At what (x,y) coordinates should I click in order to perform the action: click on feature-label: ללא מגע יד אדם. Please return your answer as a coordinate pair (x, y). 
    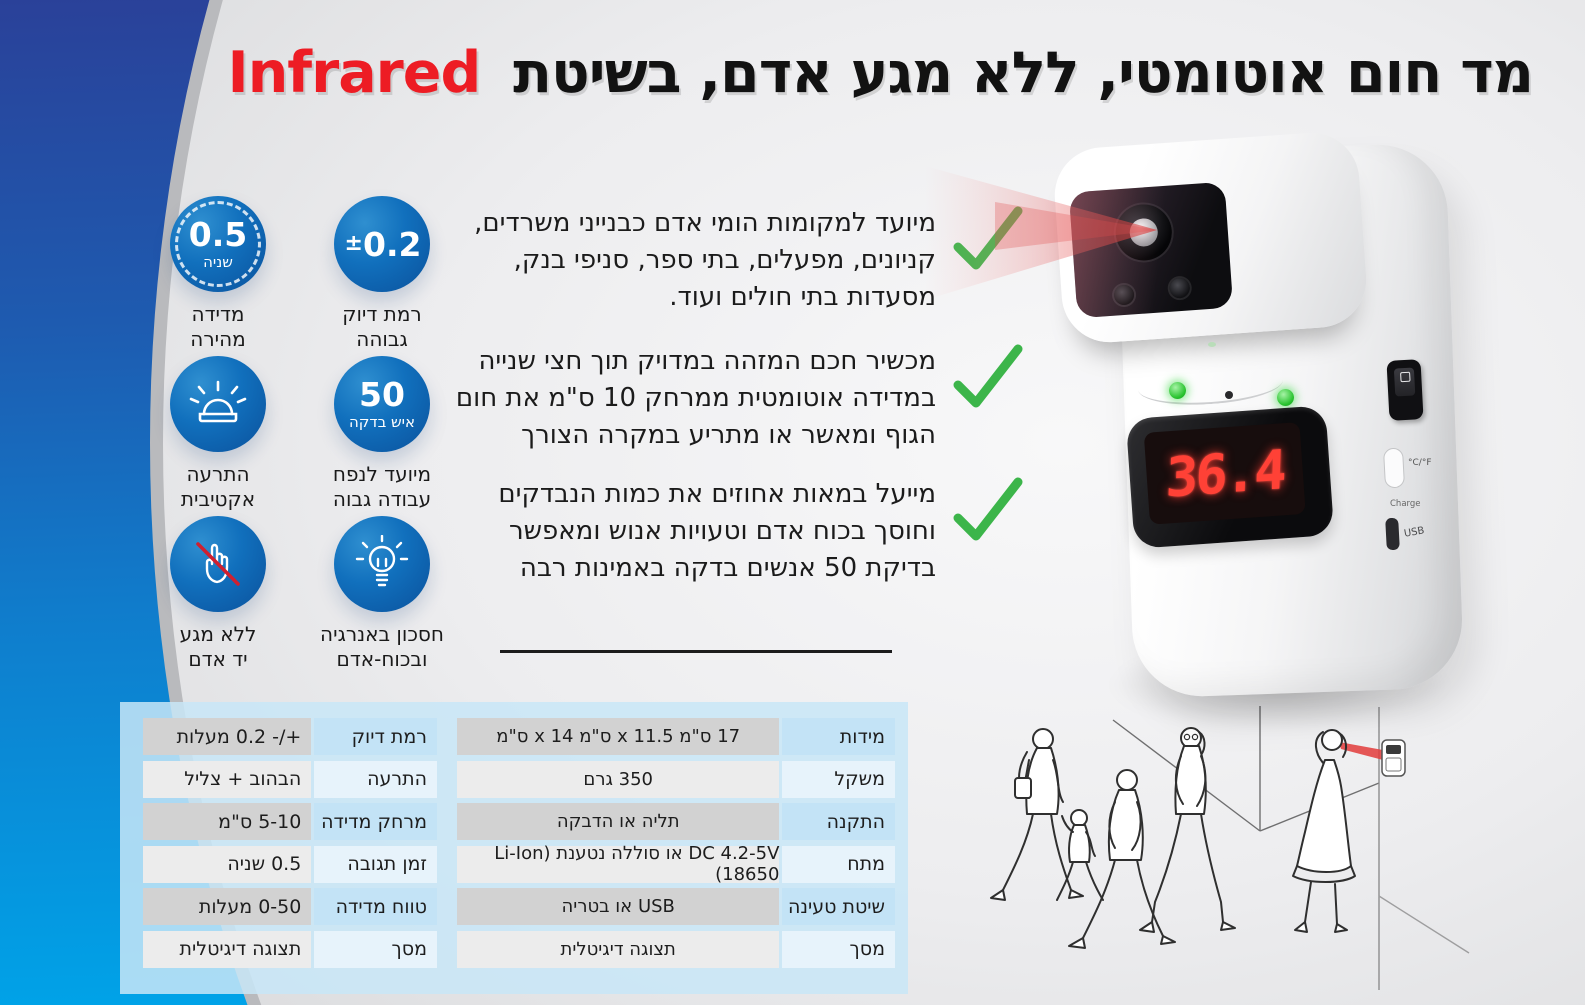
    Looking at the image, I should click on (218, 646).